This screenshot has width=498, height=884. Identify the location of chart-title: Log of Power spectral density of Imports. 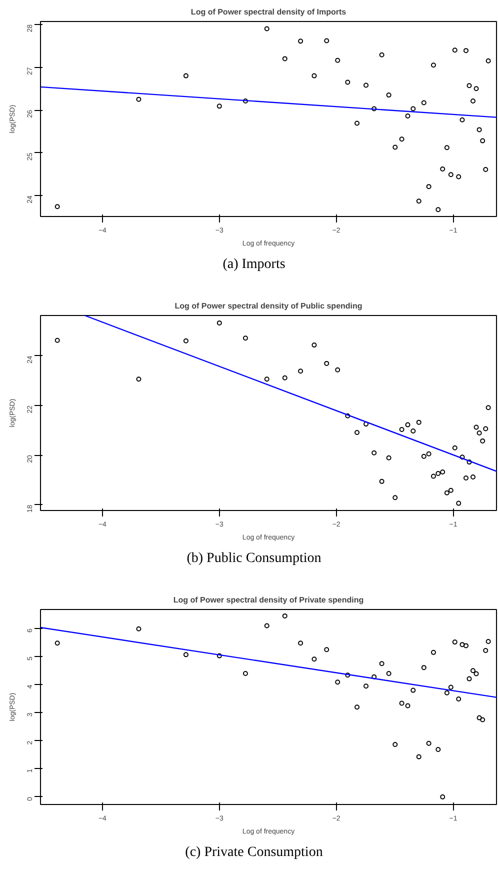
(268, 12).